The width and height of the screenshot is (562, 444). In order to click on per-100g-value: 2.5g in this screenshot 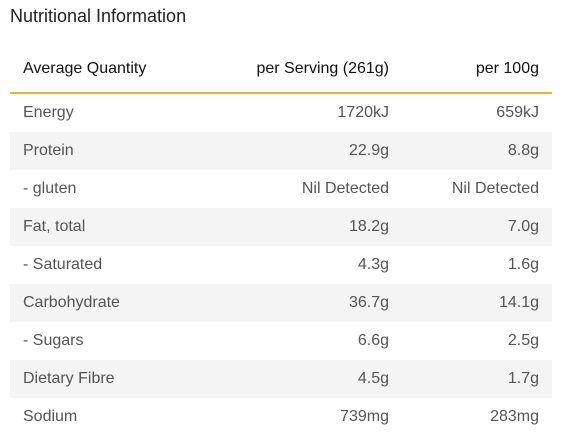, I will do `click(477, 341)`.